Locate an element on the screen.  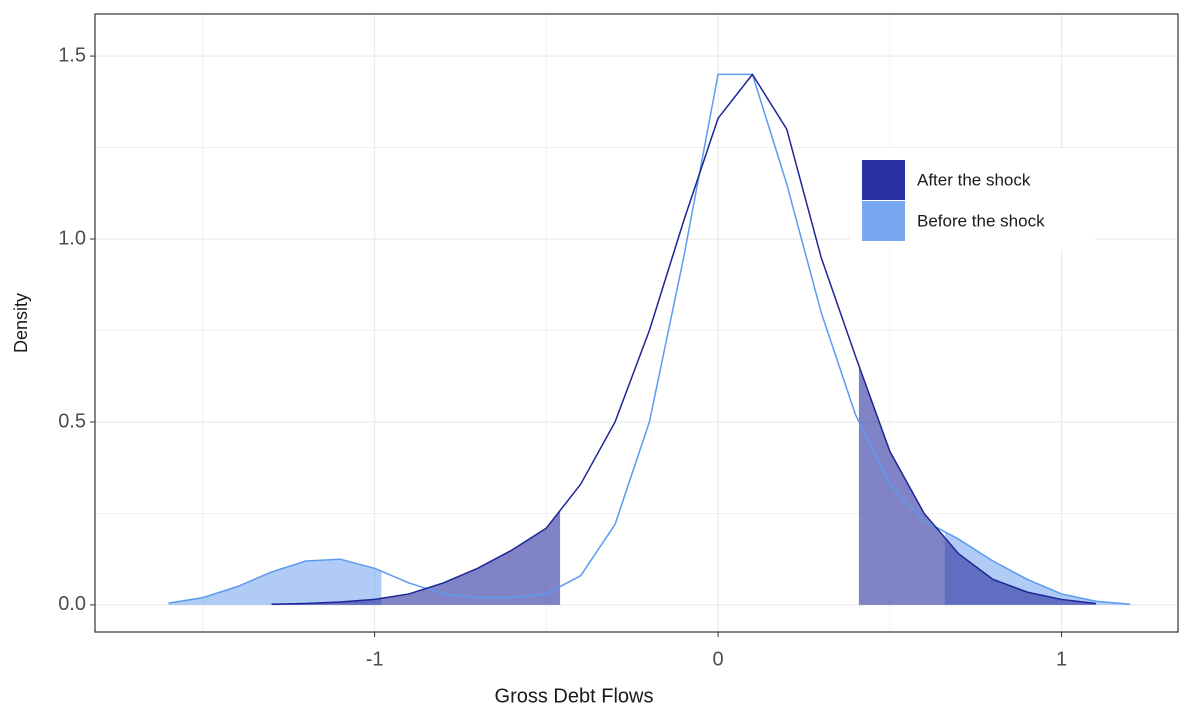
y-tick-label: 0.5 is located at coordinates (72, 421).